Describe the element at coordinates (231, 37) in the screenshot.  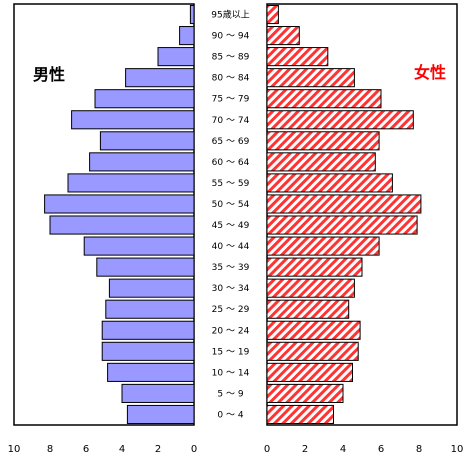
I see `age-group-label: 90 ～ 94` at that location.